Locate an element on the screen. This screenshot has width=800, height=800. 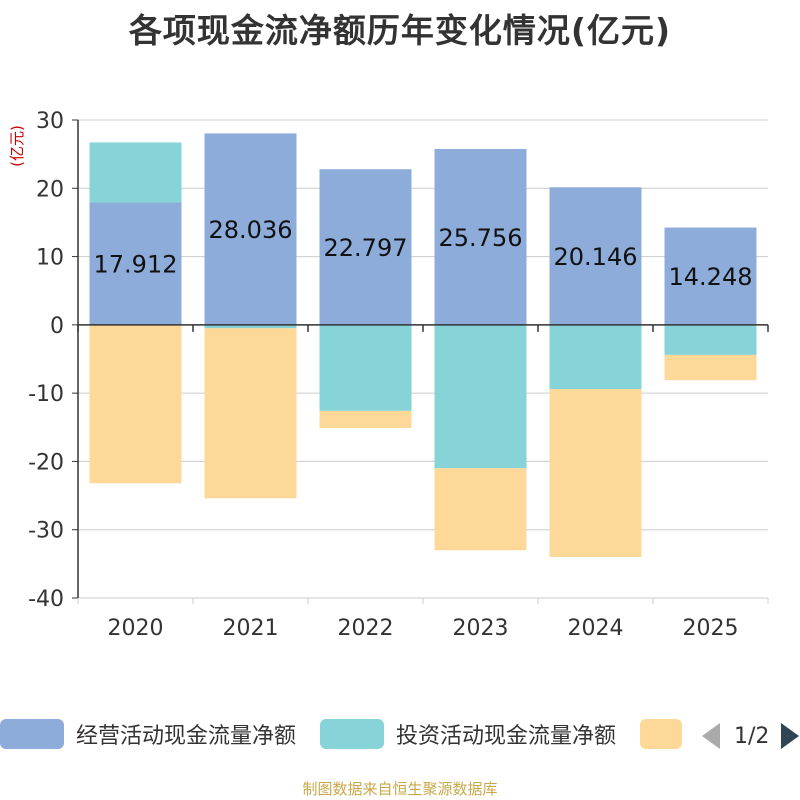
pager-text: 1/2 is located at coordinates (752, 736).